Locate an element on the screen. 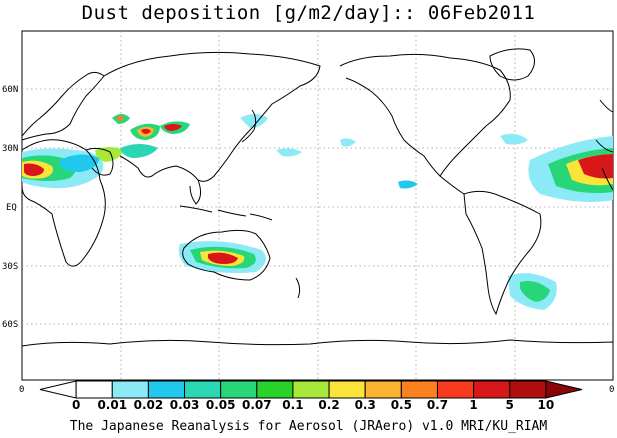 Image resolution: width=617 pixels, height=438 pixels. colorbar-arrow-high is located at coordinates (564, 389).